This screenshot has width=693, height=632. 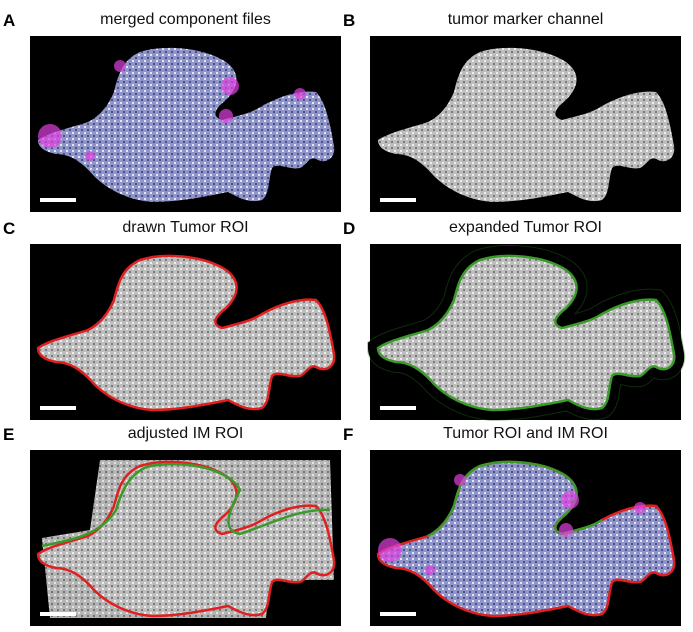 What do you see at coordinates (186, 505) in the screenshot?
I see `roi-line` at bounding box center [186, 505].